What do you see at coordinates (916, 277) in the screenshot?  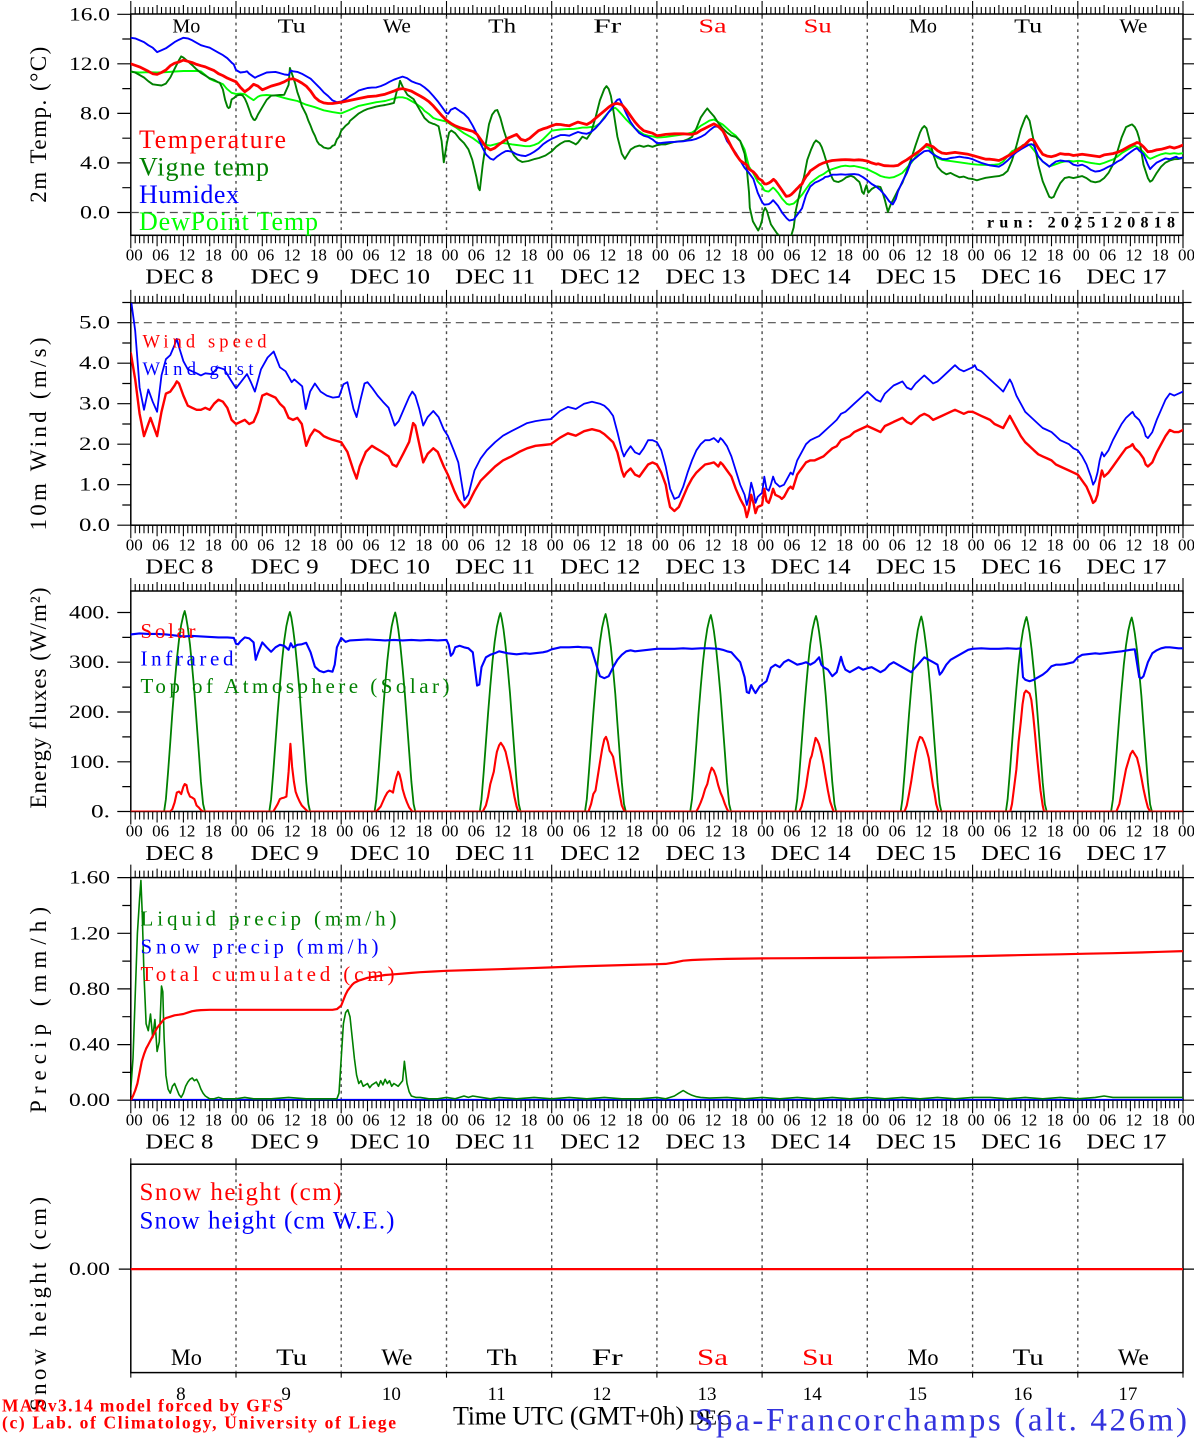 I see `svg-text: DEC 15` at bounding box center [916, 277].